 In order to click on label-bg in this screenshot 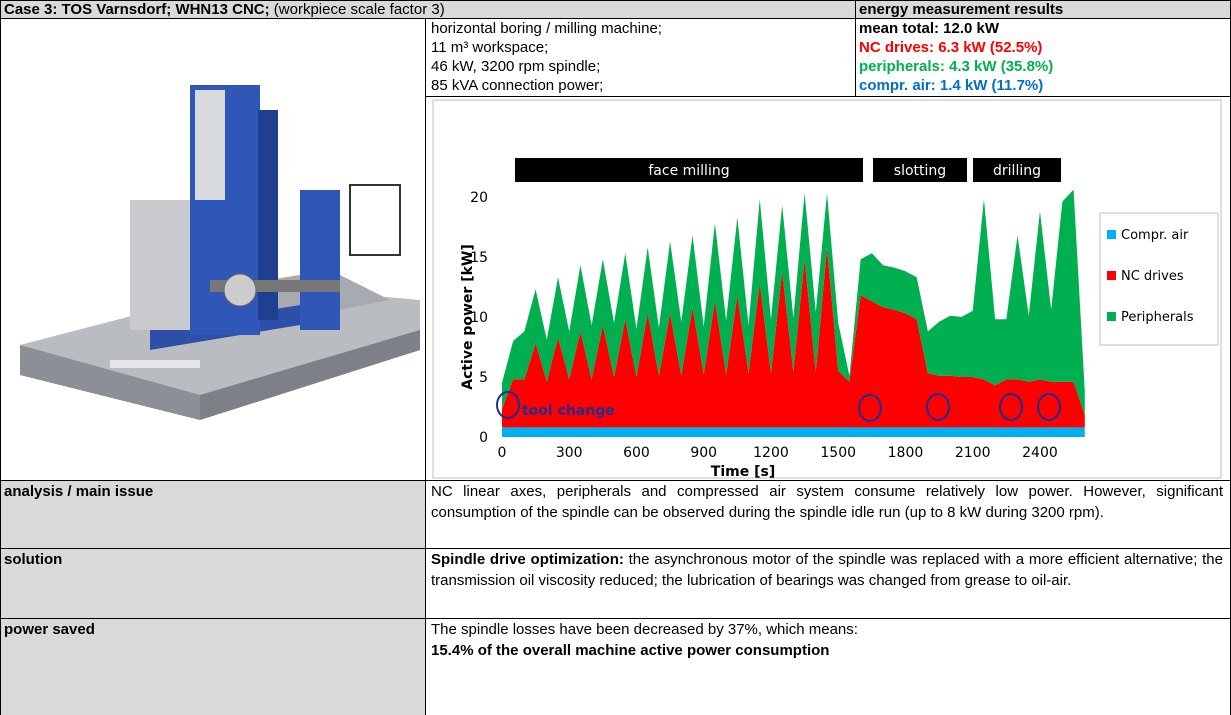, I will do `click(212, 597)`.